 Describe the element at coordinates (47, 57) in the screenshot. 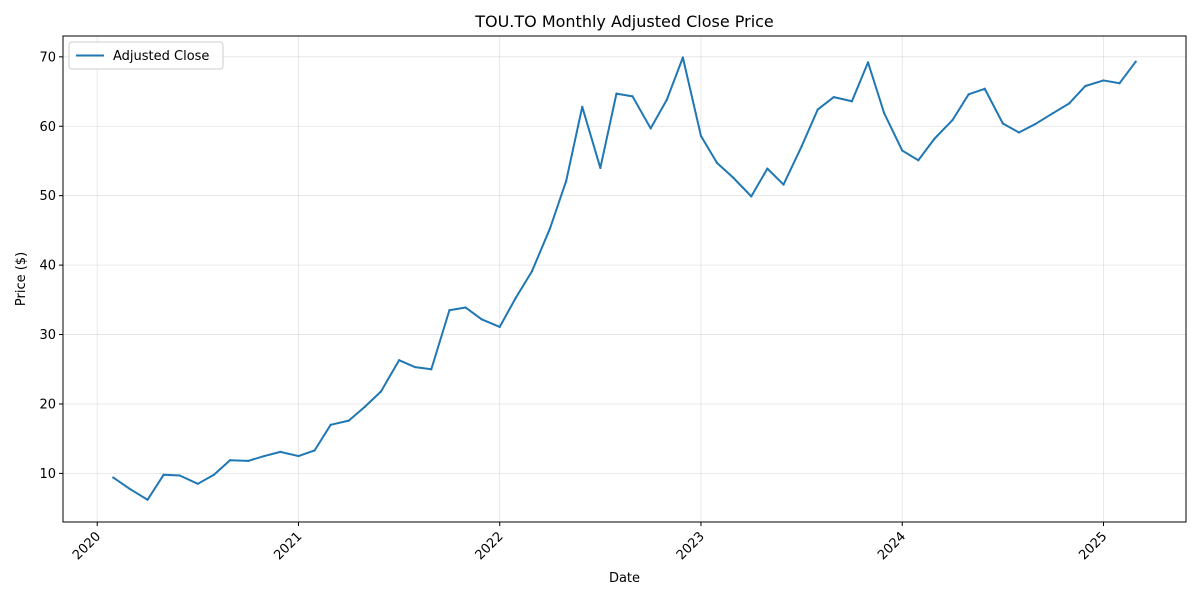

I see `y-tick-label: 70` at that location.